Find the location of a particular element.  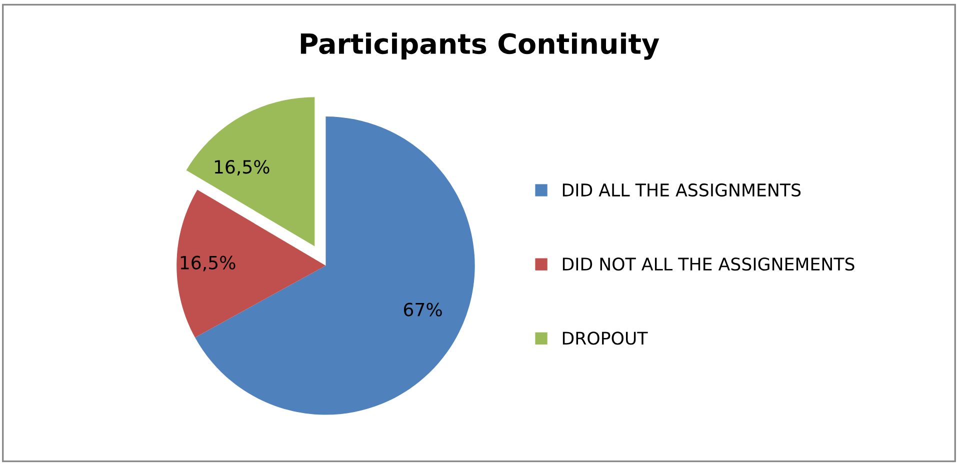

data-label: 67% is located at coordinates (423, 309).